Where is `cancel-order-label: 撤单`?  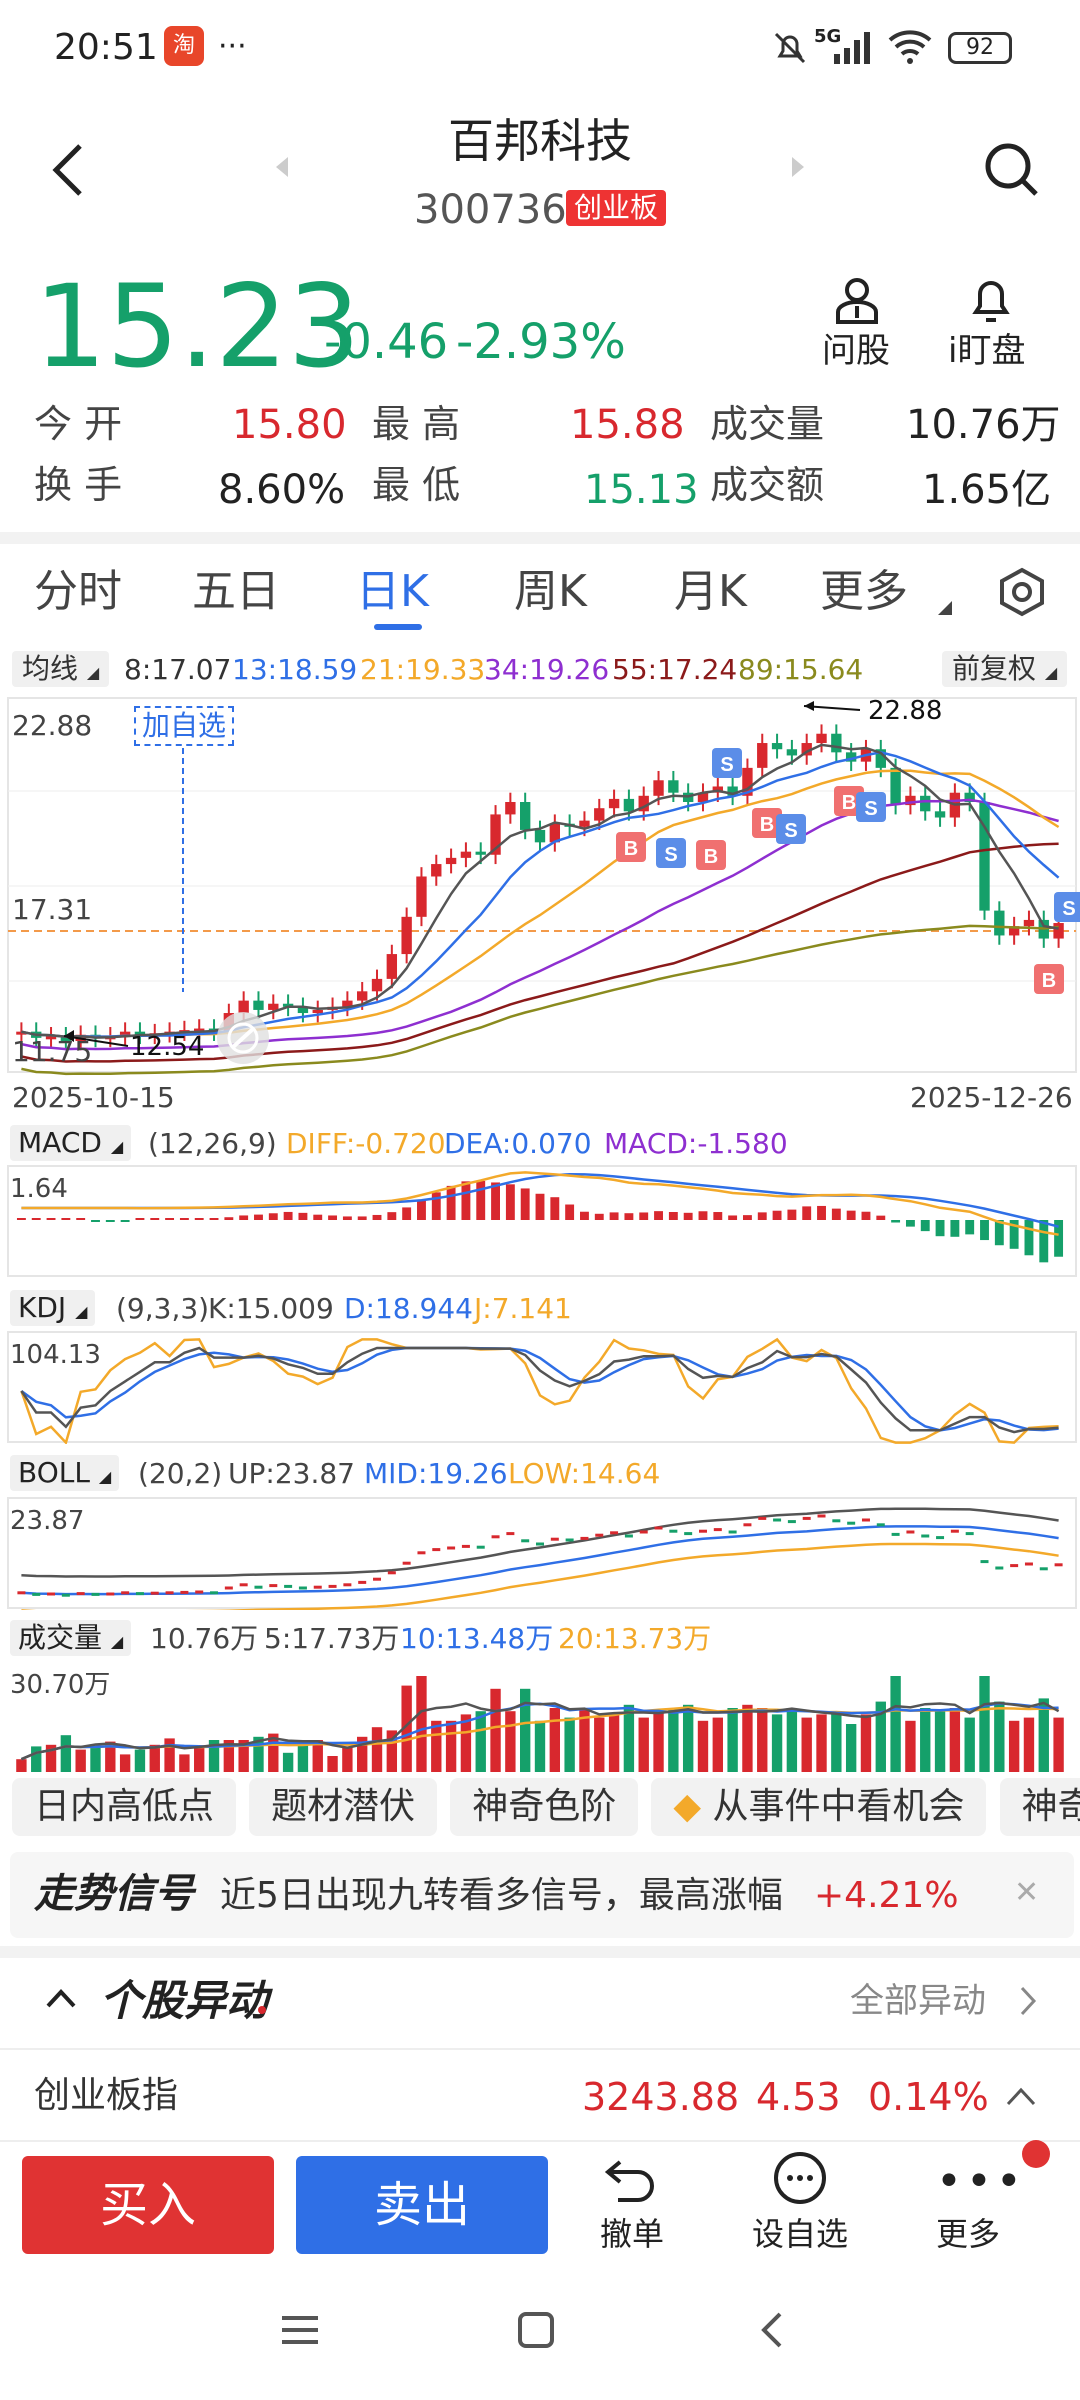 cancel-order-label: 撤单 is located at coordinates (632, 2234).